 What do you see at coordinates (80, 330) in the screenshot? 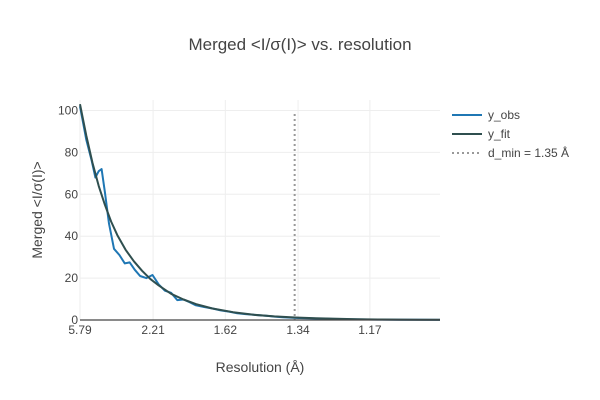
I see `x-tick-label: 5.79` at bounding box center [80, 330].